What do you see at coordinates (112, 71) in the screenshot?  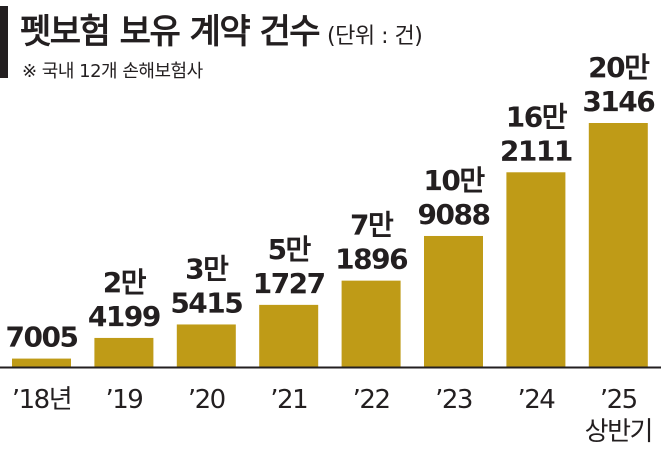 I see `chart-note: ※ 국내 12개 손해보험사` at bounding box center [112, 71].